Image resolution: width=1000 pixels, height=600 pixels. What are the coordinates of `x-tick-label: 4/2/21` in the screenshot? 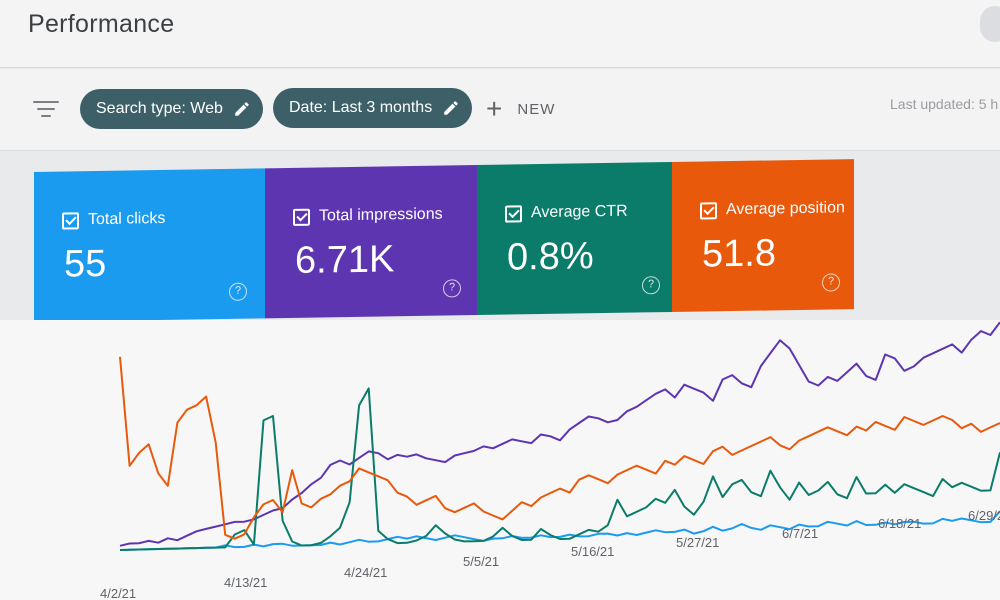 It's located at (118, 593).